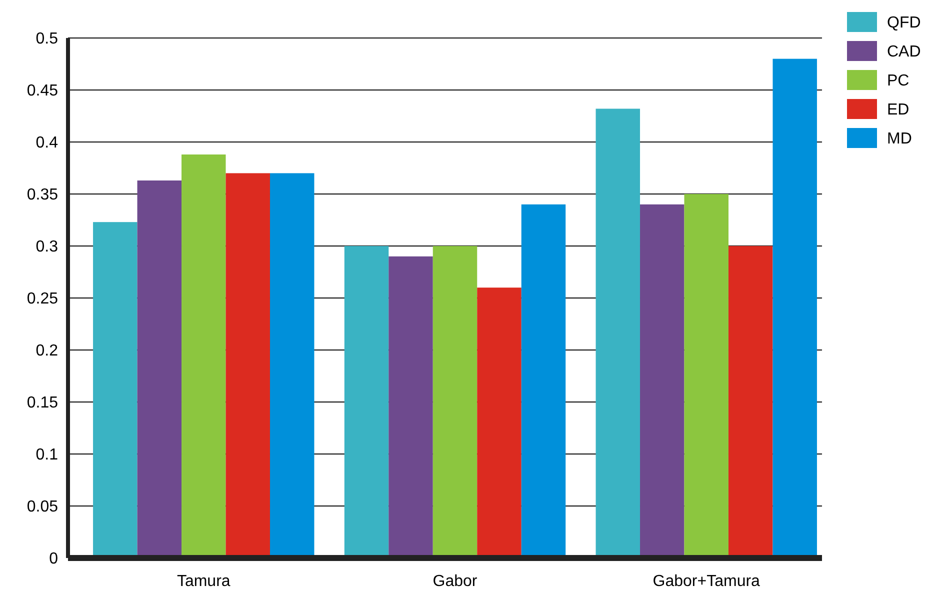  Describe the element at coordinates (42, 195) in the screenshot. I see `y-tick-label: 0.35` at that location.